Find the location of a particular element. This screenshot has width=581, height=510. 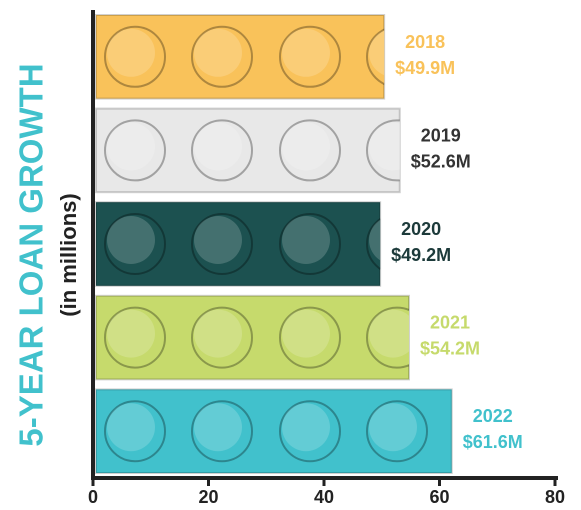

x-tick-label: 40 is located at coordinates (324, 497).